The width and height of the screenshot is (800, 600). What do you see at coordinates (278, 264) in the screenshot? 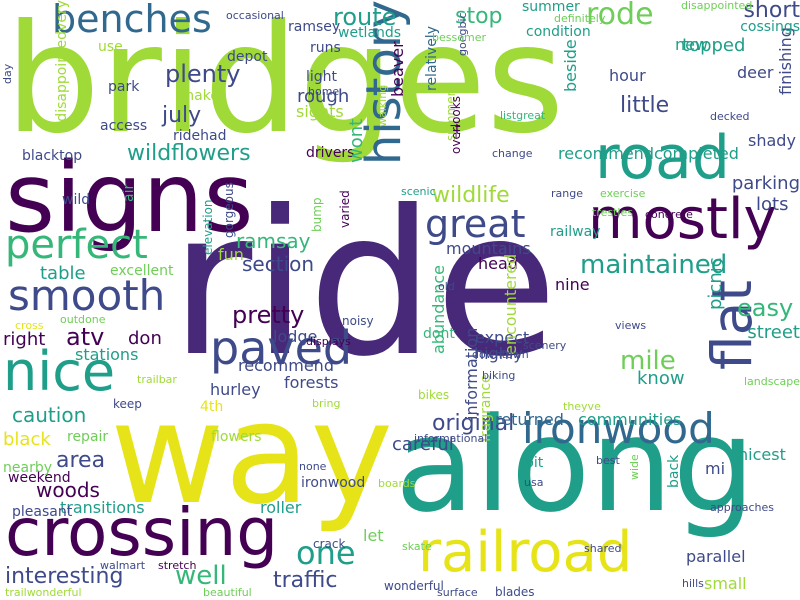
I see `word-section: section` at bounding box center [278, 264].